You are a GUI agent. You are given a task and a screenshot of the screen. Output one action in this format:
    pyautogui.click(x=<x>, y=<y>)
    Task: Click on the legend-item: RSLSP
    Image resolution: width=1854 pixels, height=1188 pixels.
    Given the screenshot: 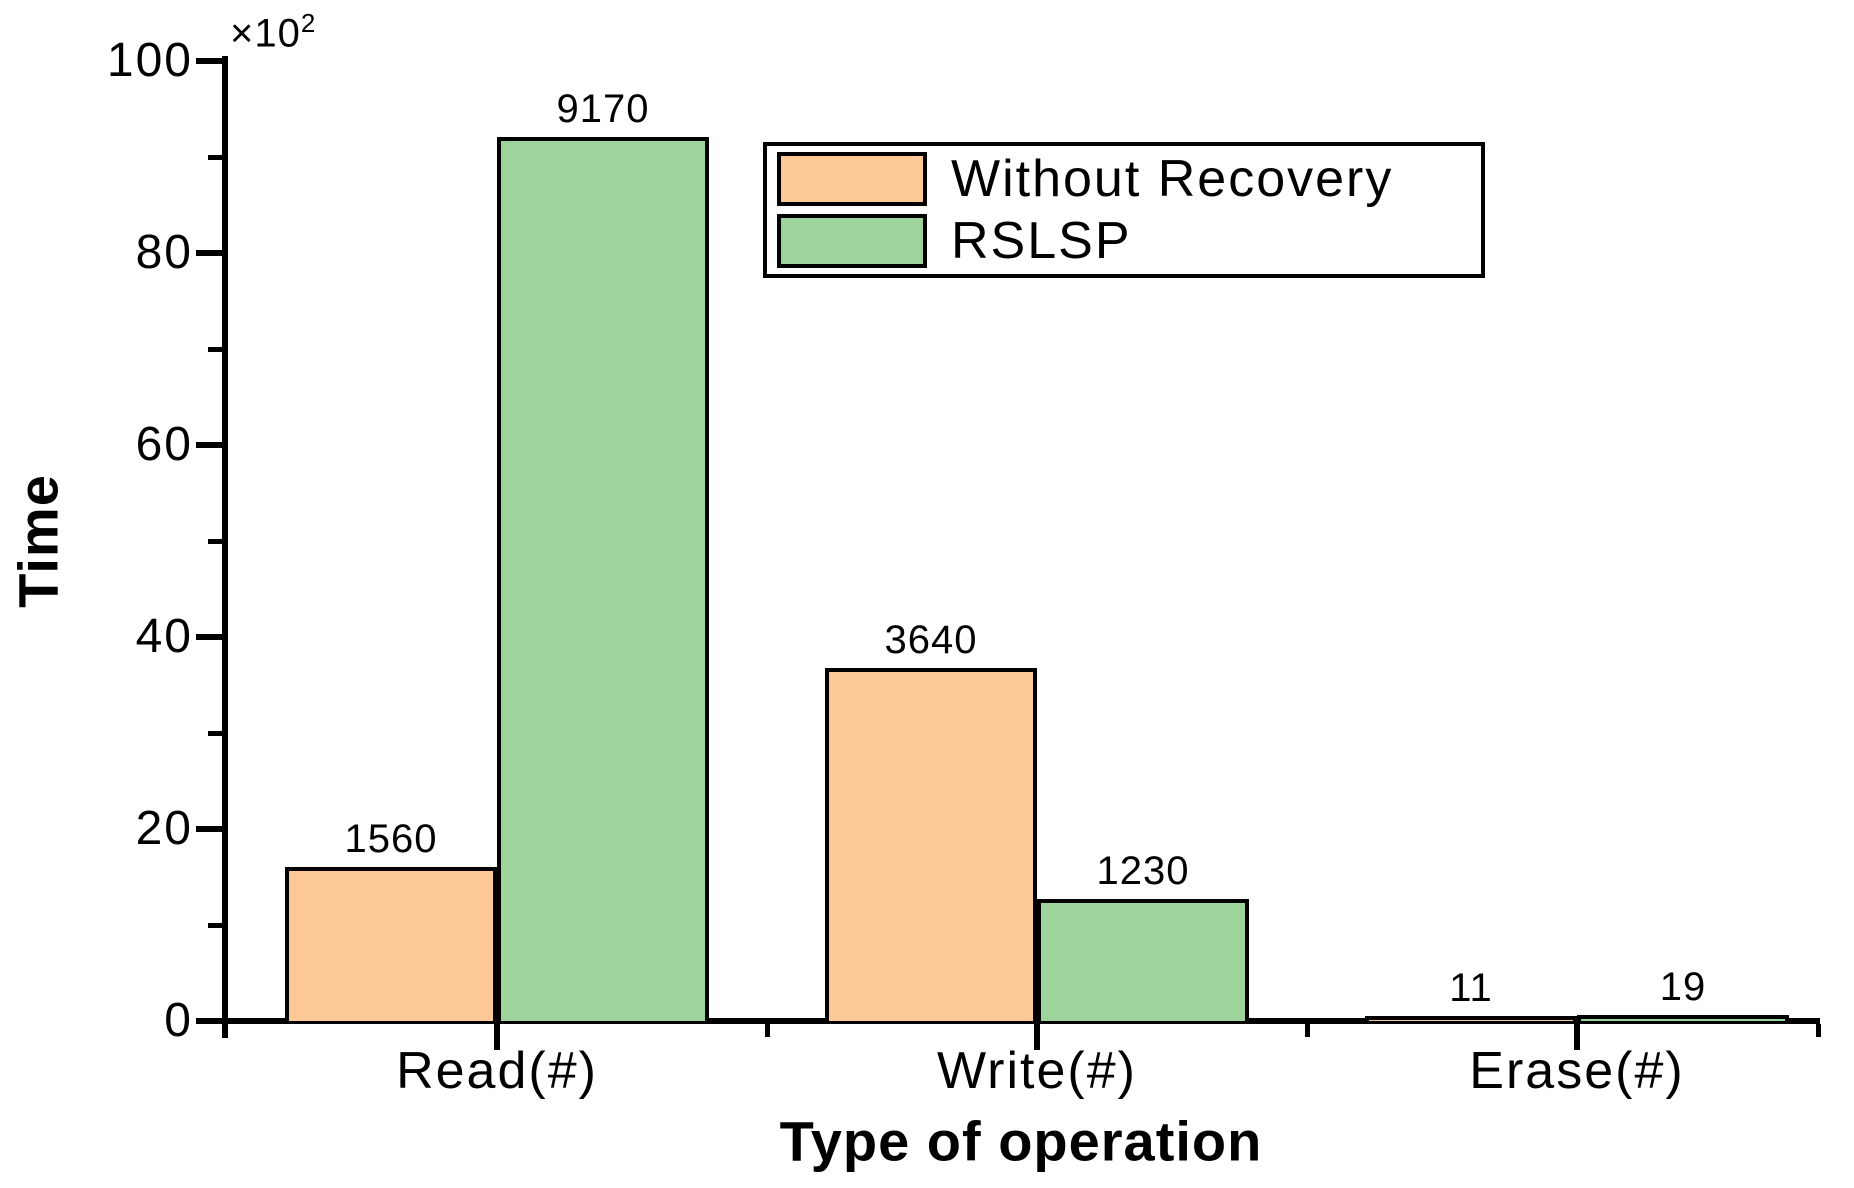 What is the action you would take?
    pyautogui.click(x=1129, y=241)
    